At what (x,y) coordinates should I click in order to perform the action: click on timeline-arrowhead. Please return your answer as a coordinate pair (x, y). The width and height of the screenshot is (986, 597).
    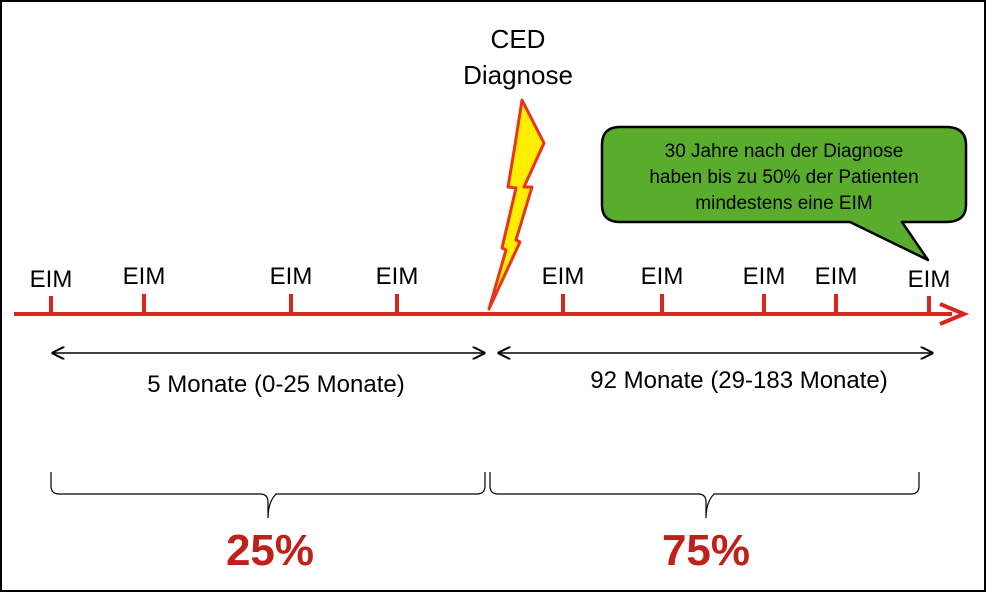
    Looking at the image, I should click on (954, 314).